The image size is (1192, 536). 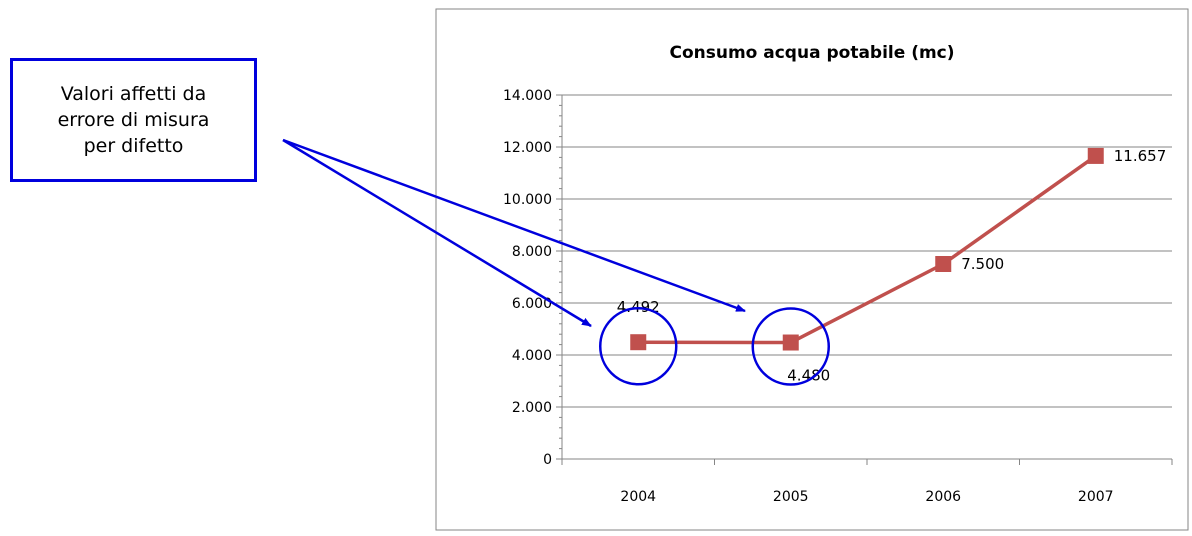 What do you see at coordinates (532, 408) in the screenshot?
I see `y-tick-label: 2.000` at bounding box center [532, 408].